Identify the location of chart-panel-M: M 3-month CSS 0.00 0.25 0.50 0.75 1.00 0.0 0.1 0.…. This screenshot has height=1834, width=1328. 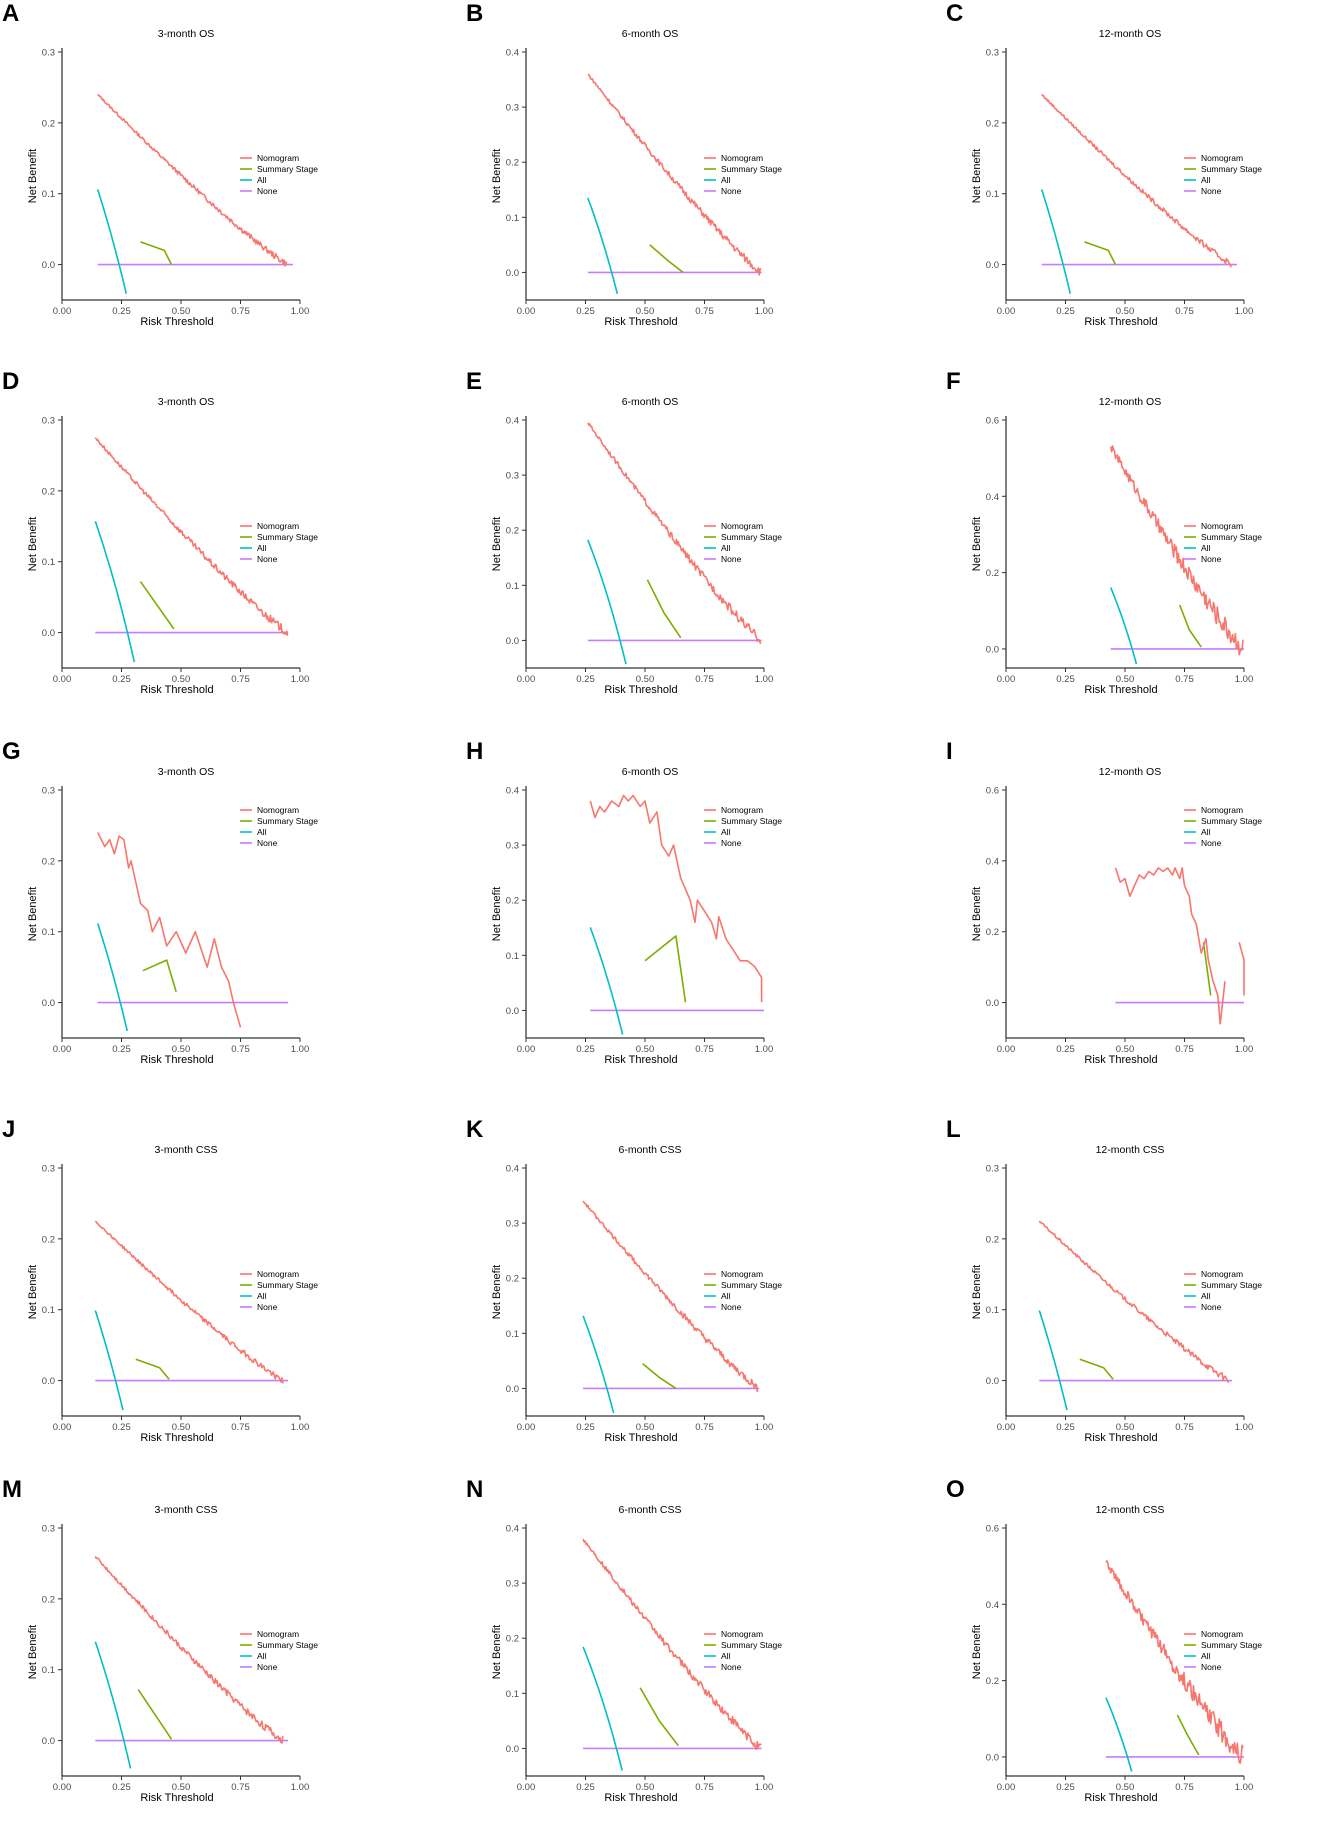
(190, 1641).